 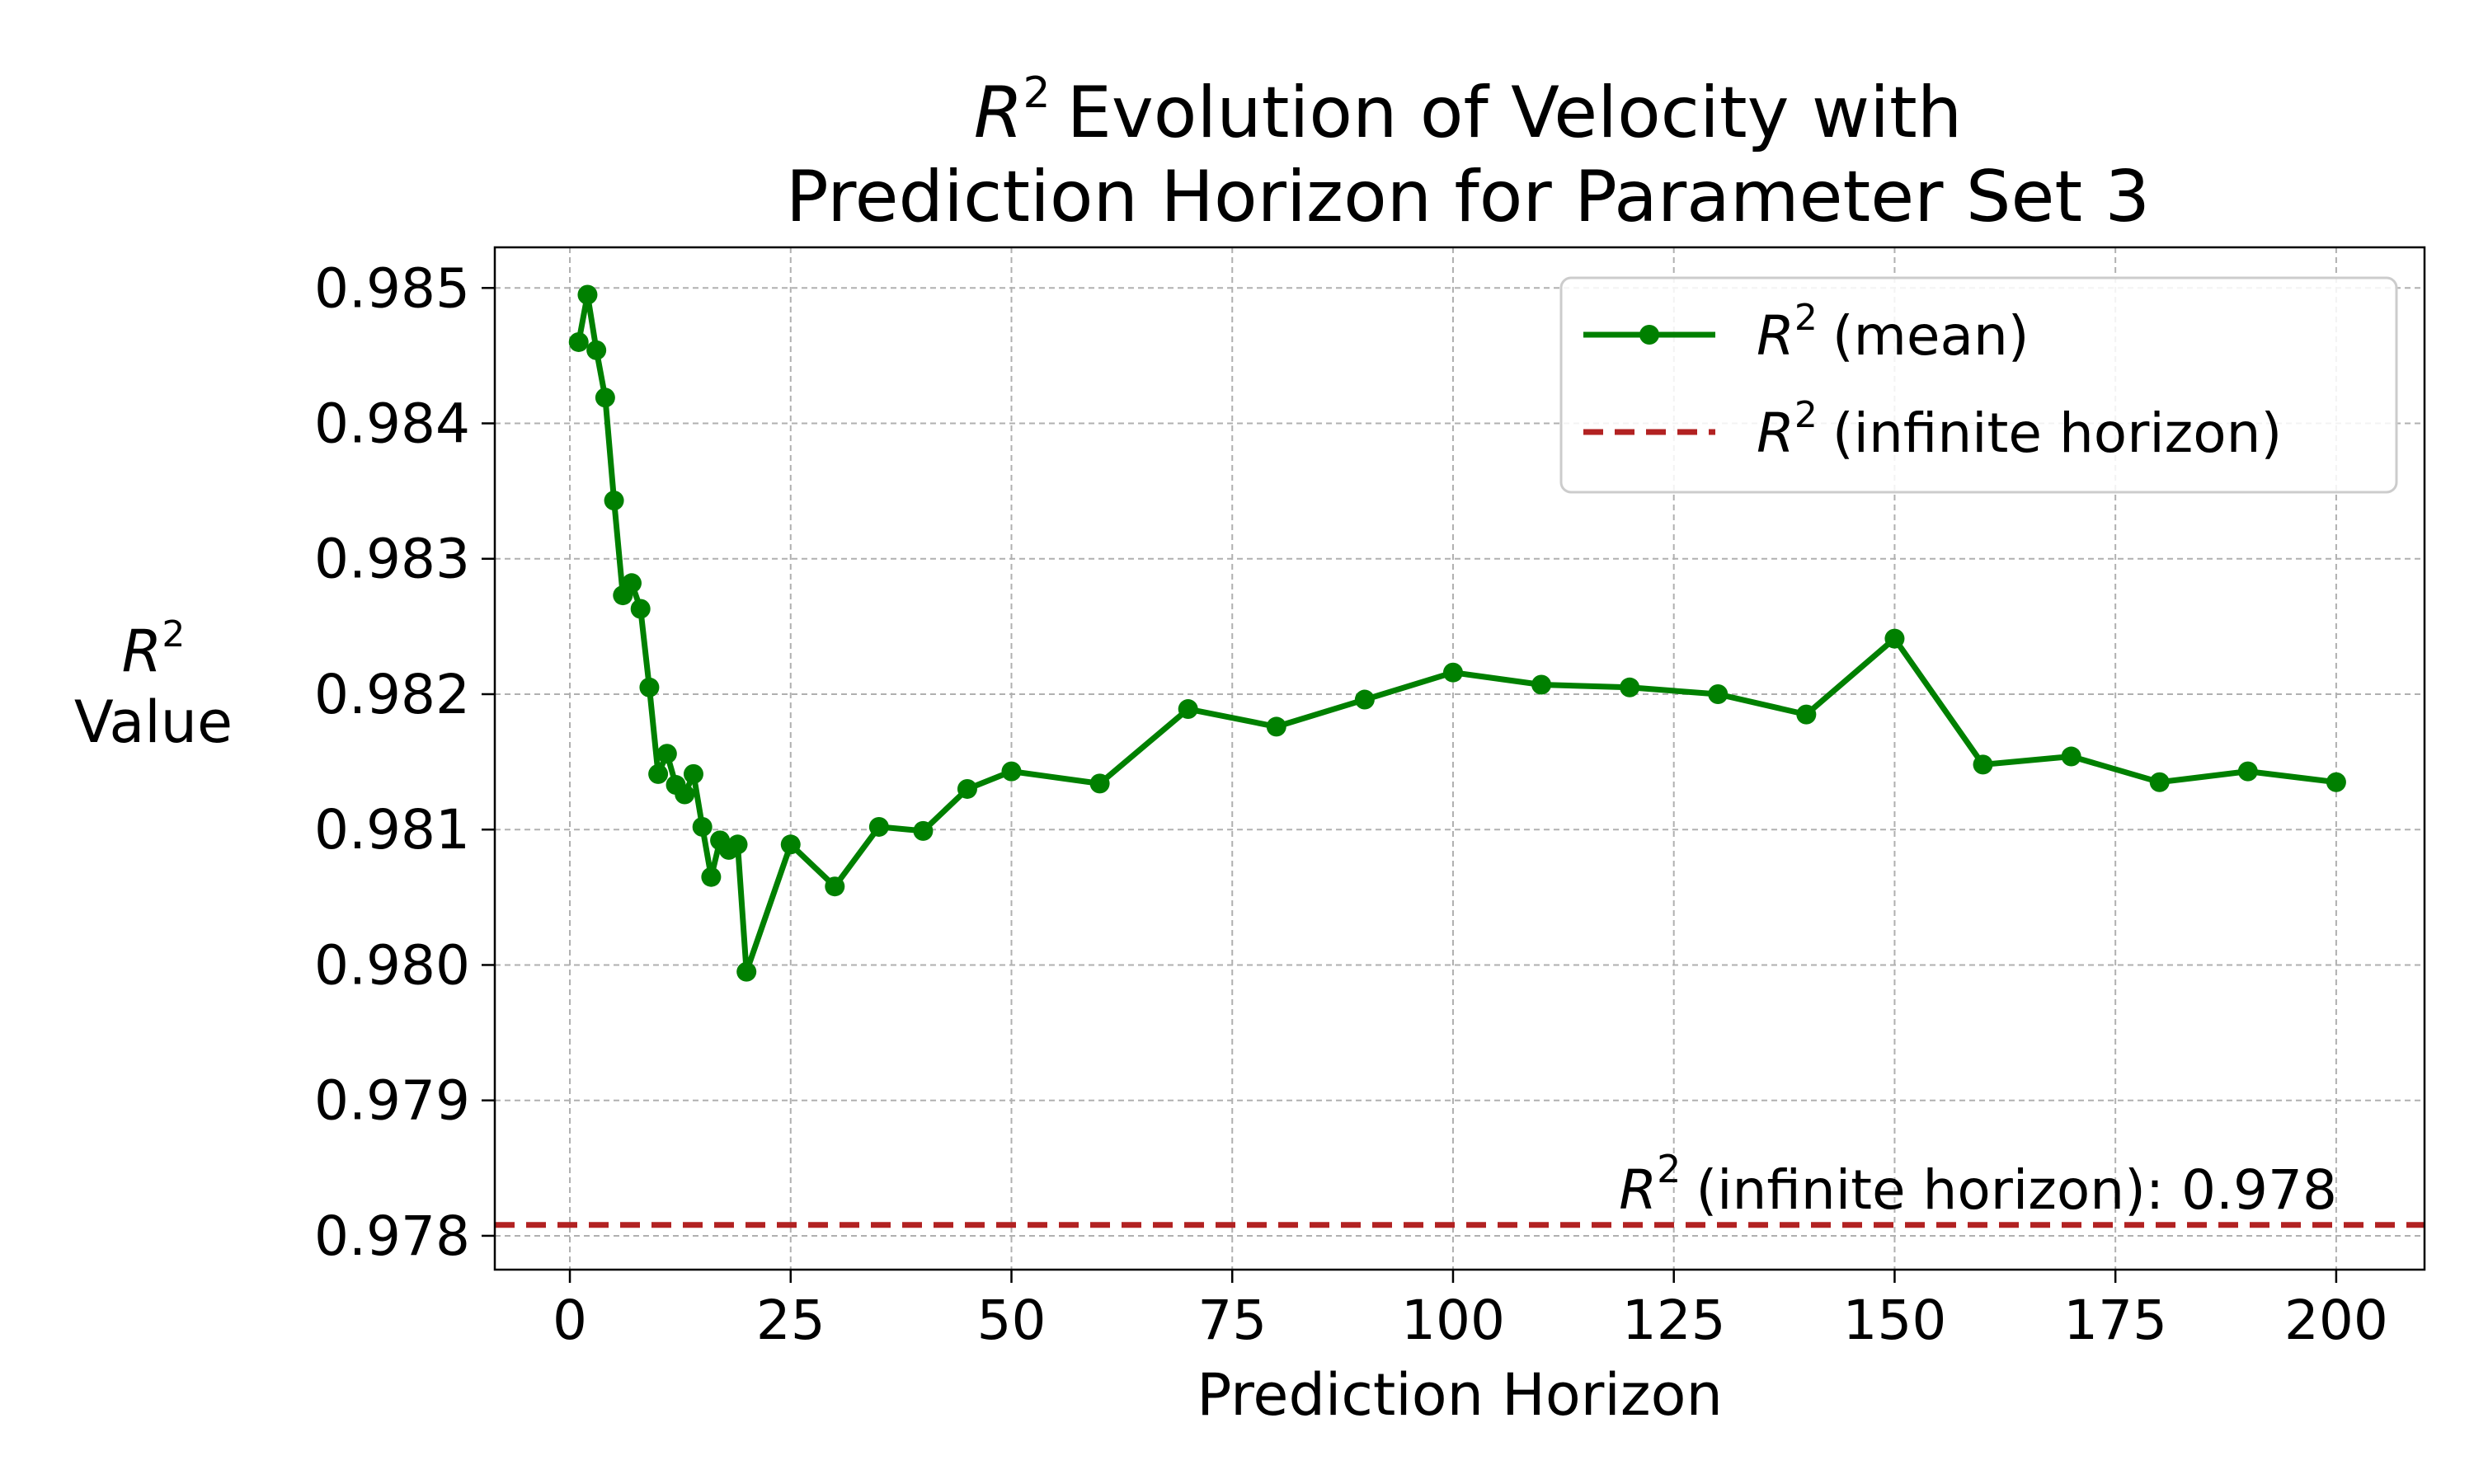 I want to click on y-tick-label: 0.983, so click(x=392, y=559).